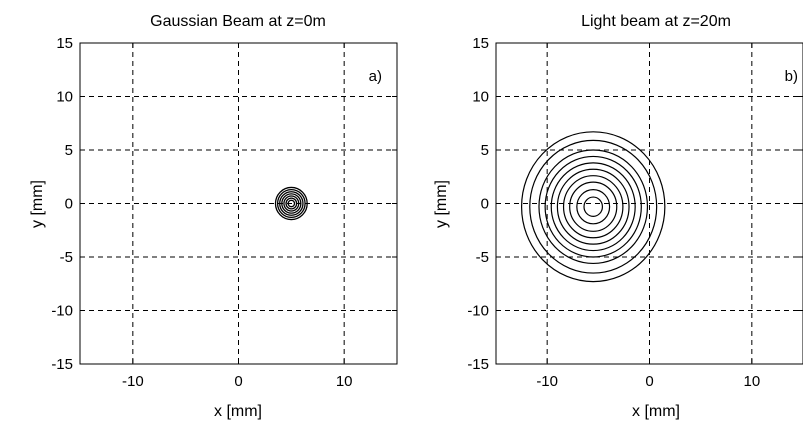  I want to click on panel-a-ytick-label-2: -5, so click(66, 257).